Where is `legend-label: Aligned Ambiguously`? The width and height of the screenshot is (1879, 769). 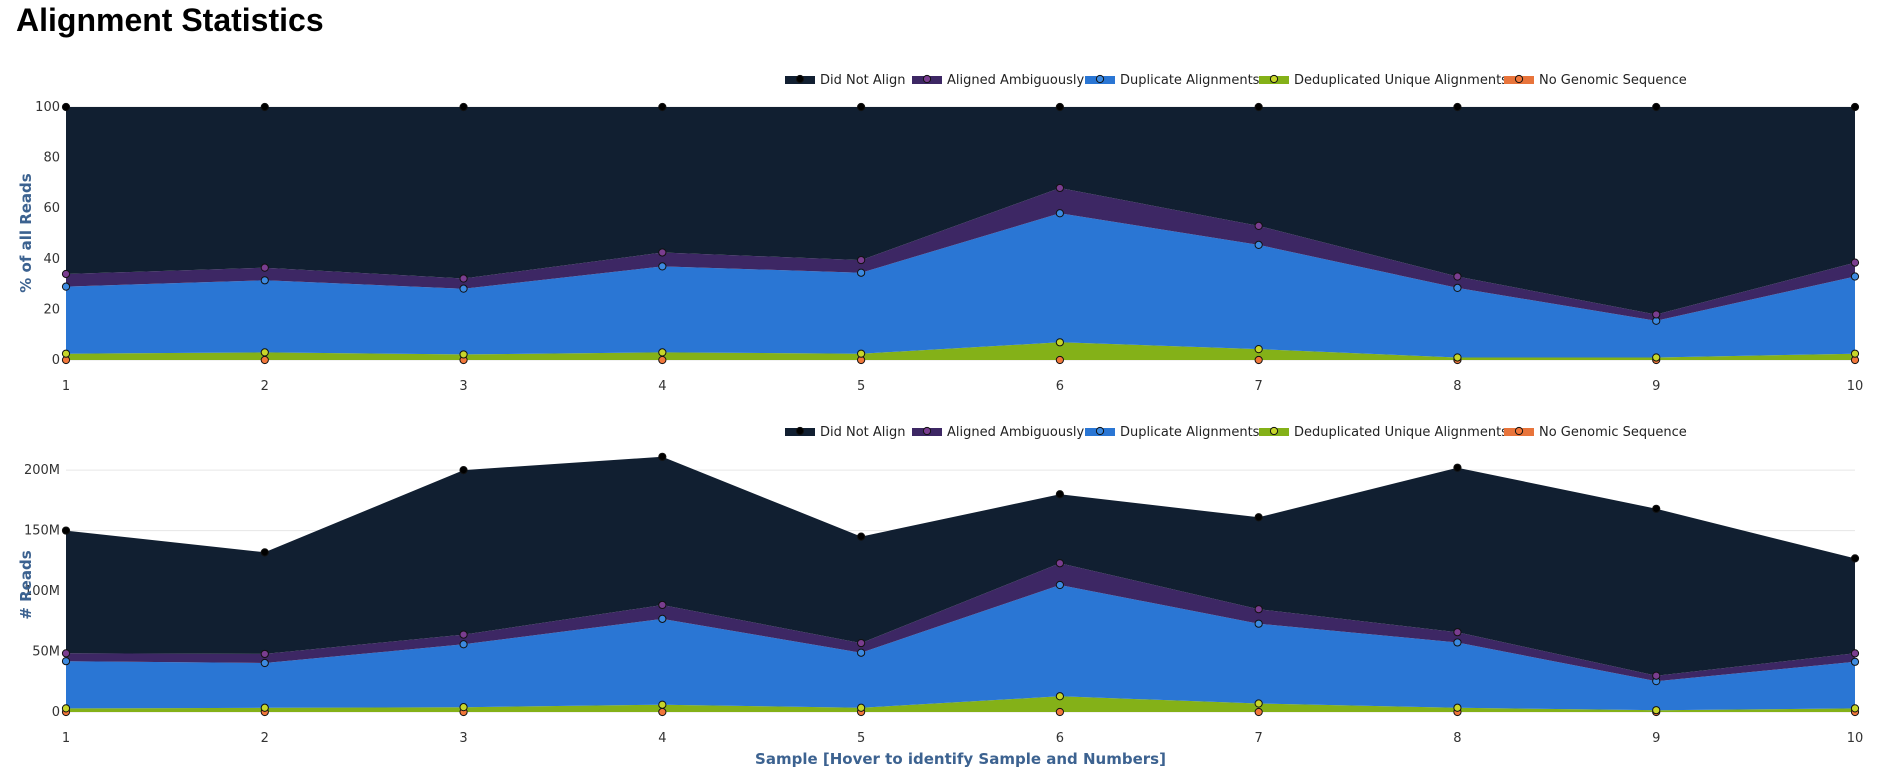
legend-label: Aligned Ambiguously is located at coordinates (1015, 432).